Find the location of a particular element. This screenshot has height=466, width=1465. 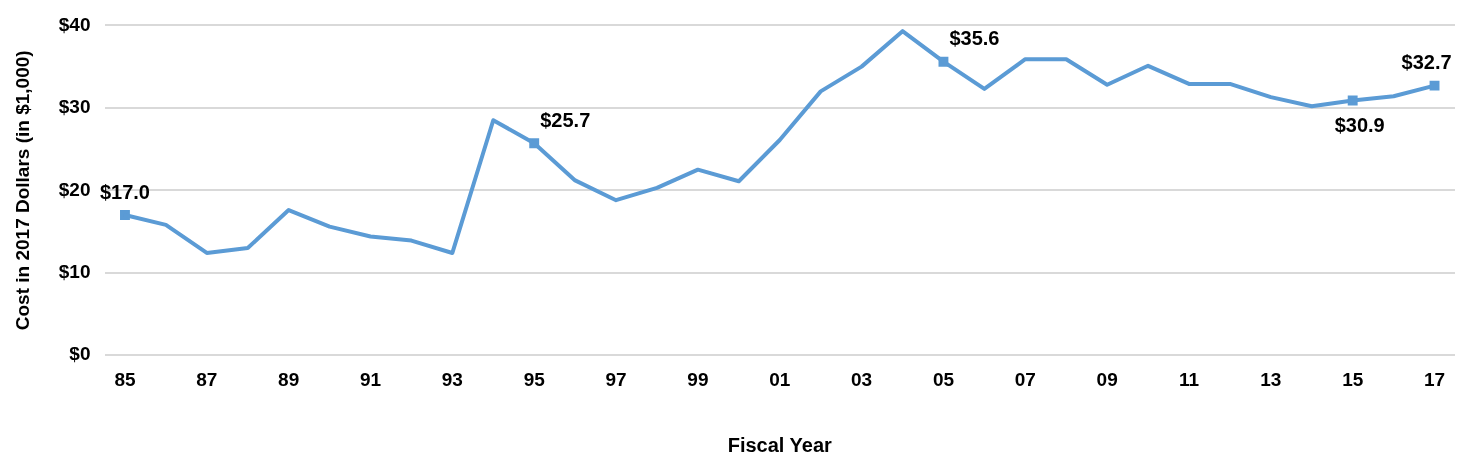

x-tick-label: 07 is located at coordinates (1025, 379).